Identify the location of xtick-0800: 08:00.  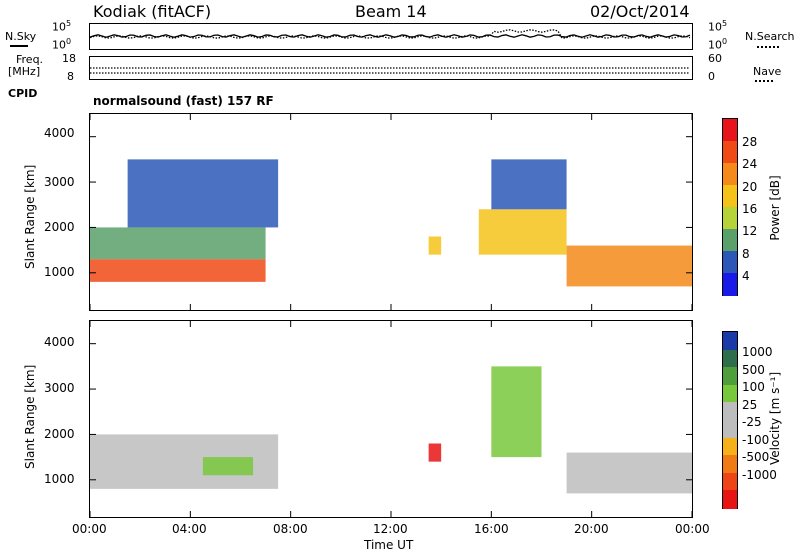
(290, 529).